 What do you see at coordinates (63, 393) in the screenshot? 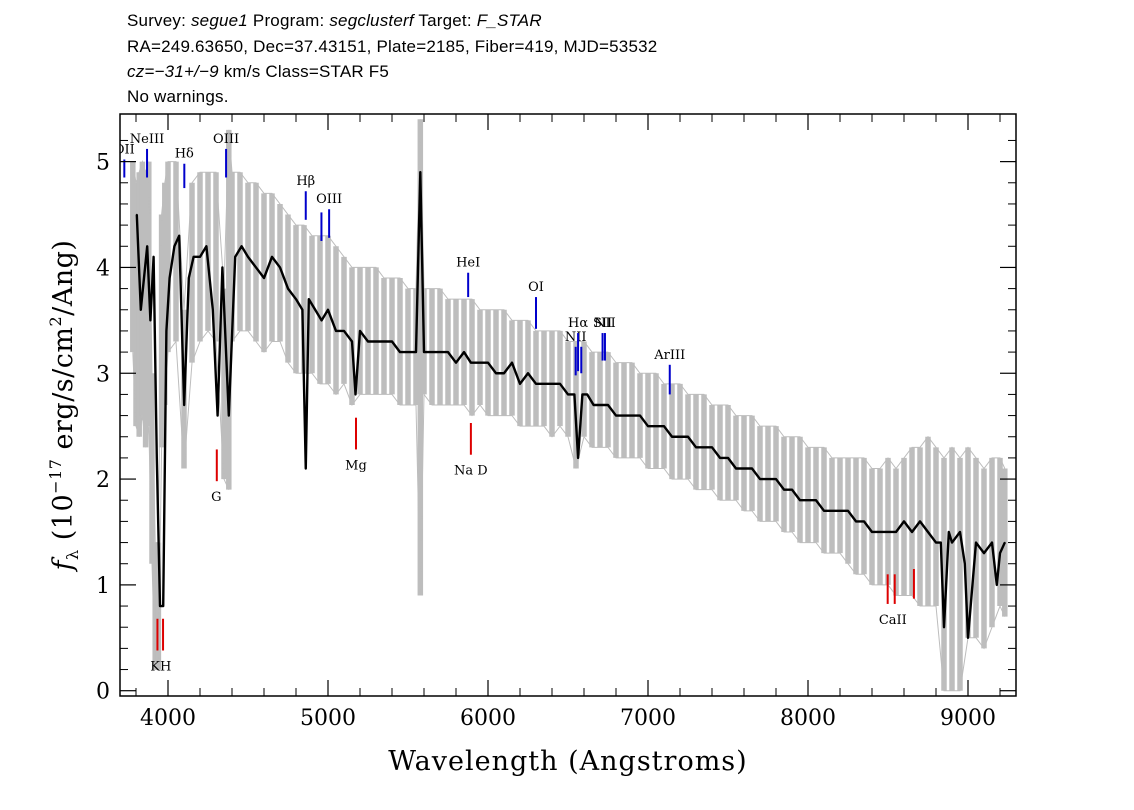
I see `y-axis-units: erg/s/cm` at bounding box center [63, 393].